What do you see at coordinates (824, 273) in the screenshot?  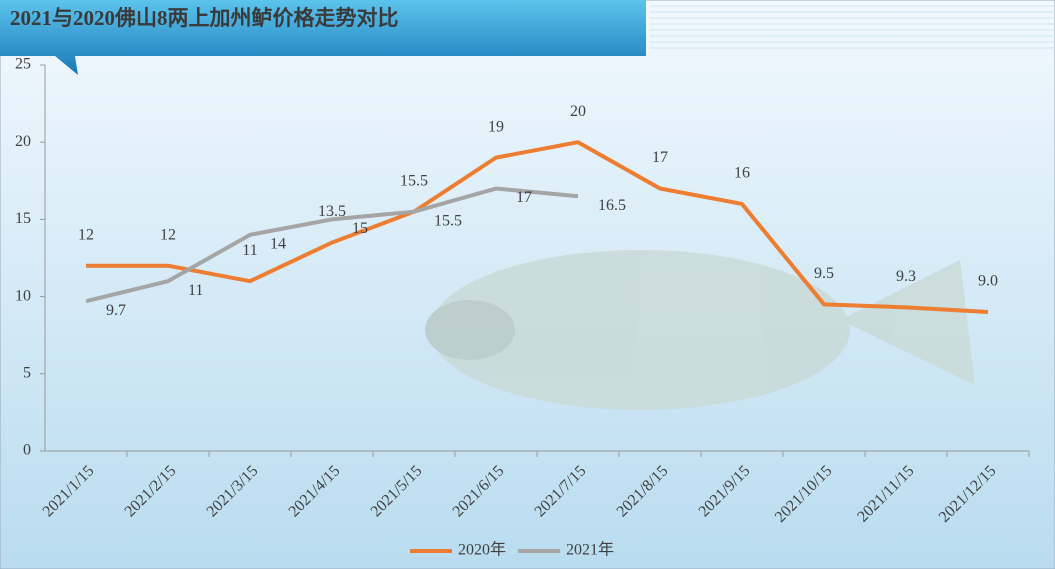 I see `data-label: 9.5` at bounding box center [824, 273].